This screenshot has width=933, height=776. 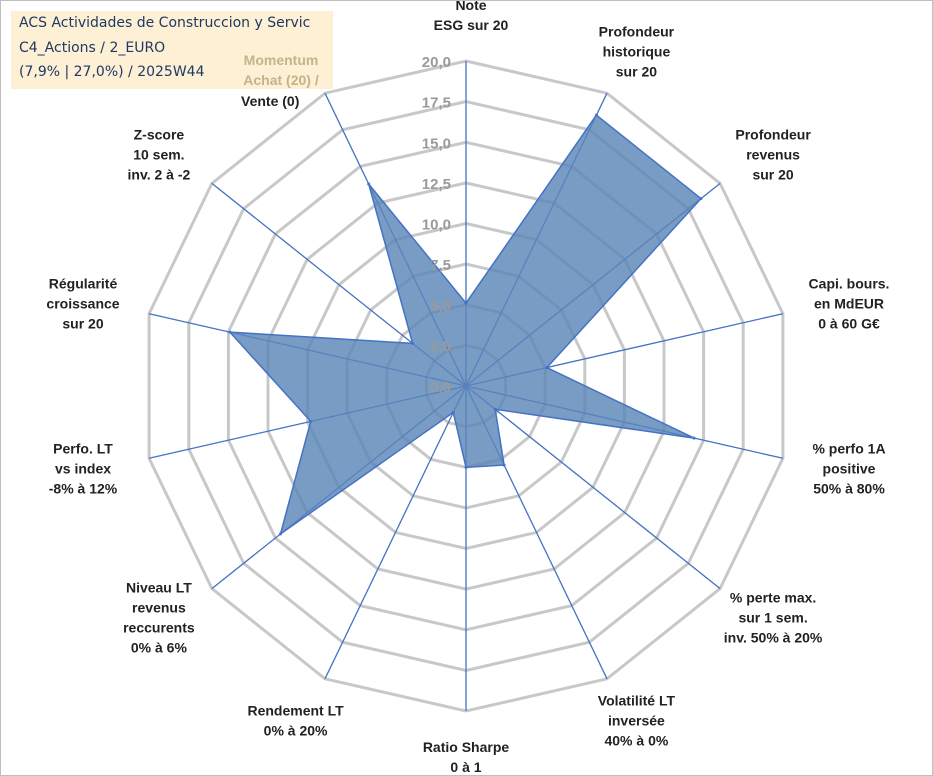 What do you see at coordinates (466, 757) in the screenshot?
I see `axis-label-7: Ratio Sharpe 0 à 1` at bounding box center [466, 757].